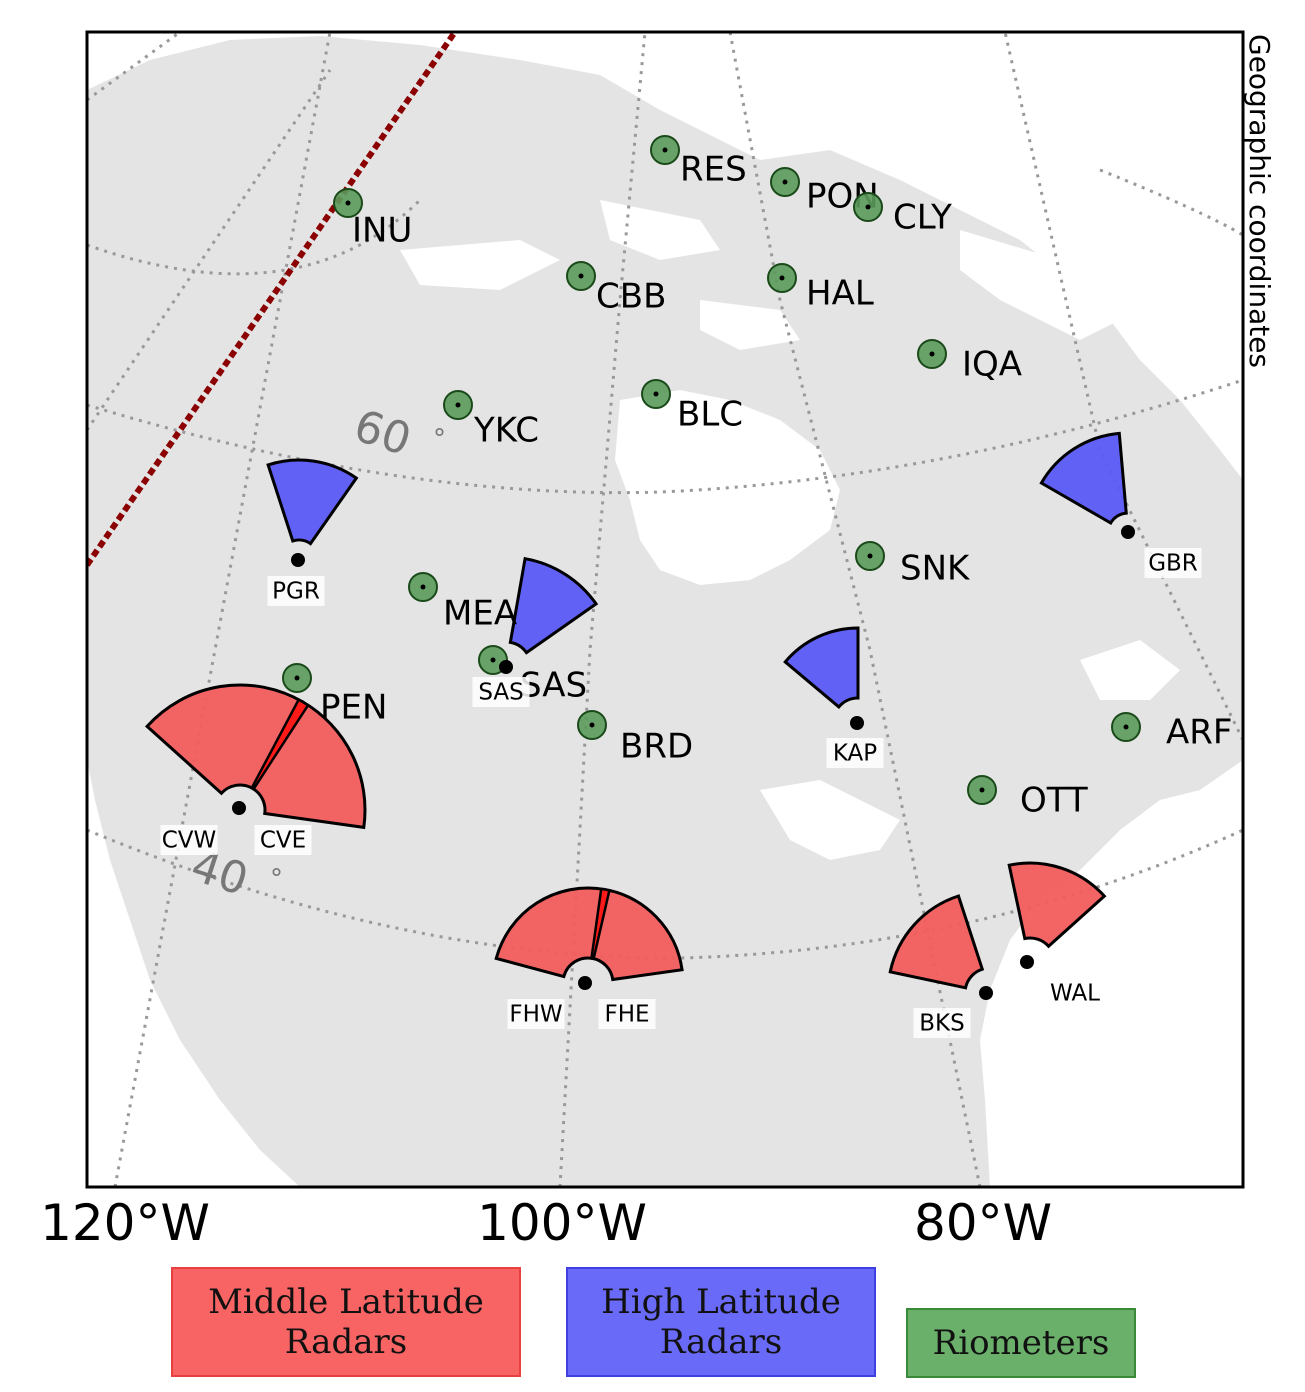 This screenshot has height=1392, width=1305. I want to click on riometer-label-hal: HAL, so click(840, 294).